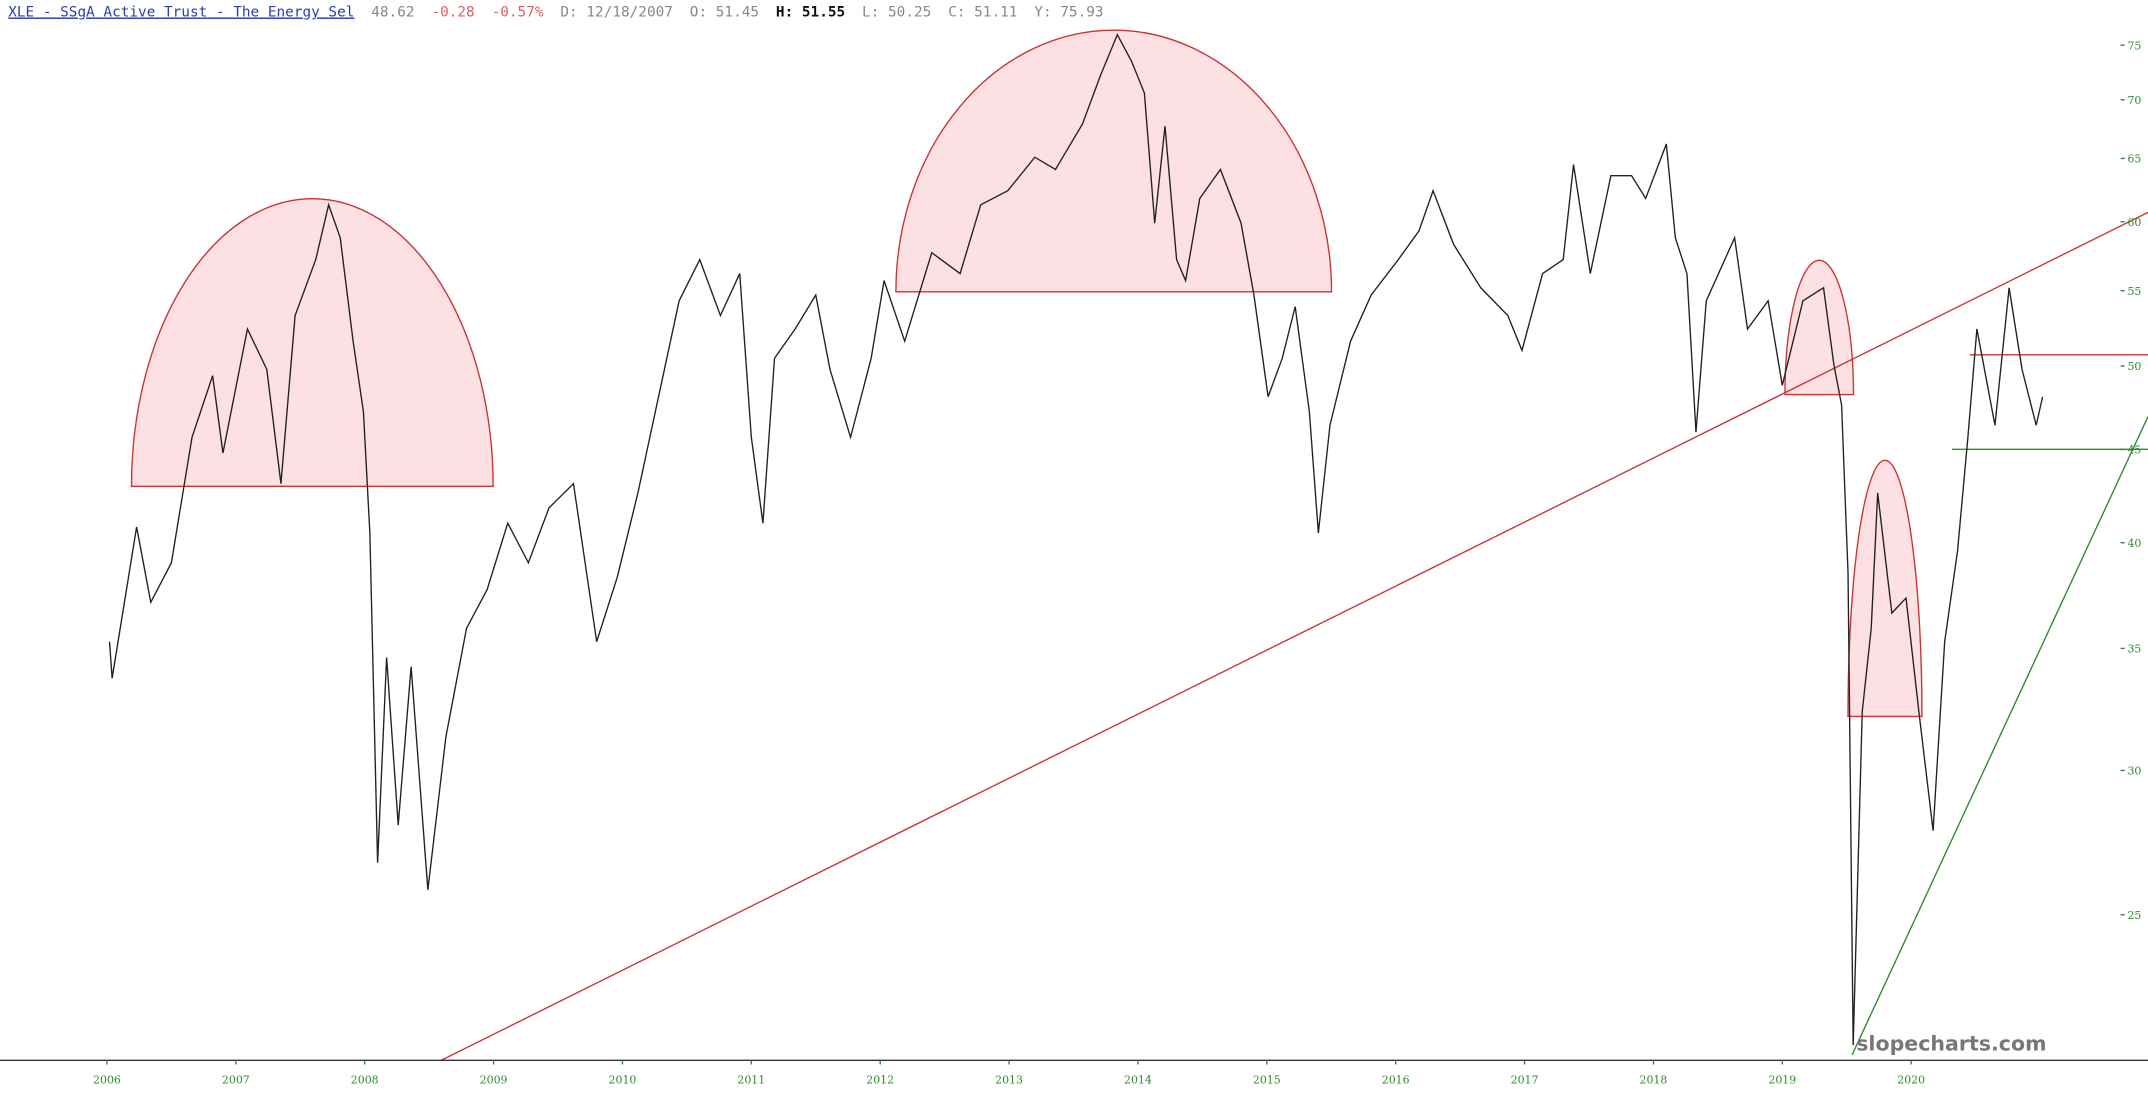  What do you see at coordinates (2134, 291) in the screenshot?
I see `y-tick-label: 55` at bounding box center [2134, 291].